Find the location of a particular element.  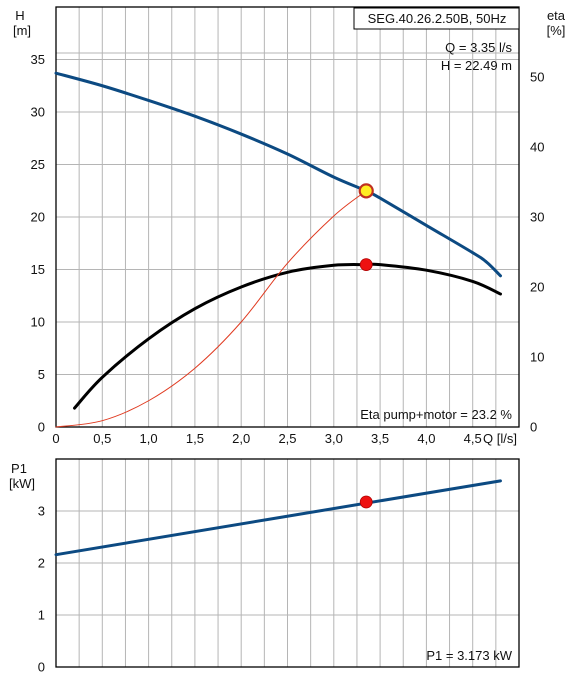

x-tick-label: 3,0 is located at coordinates (334, 438).